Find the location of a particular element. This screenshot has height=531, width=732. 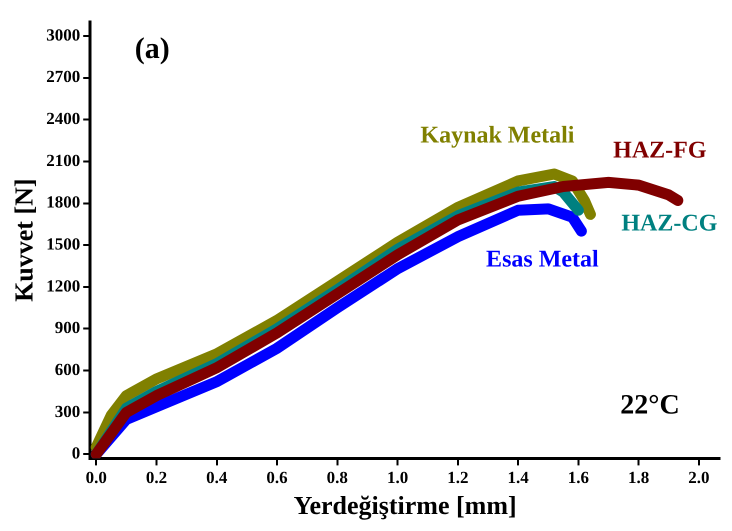

y-tick-label: 600 is located at coordinates (67, 369).